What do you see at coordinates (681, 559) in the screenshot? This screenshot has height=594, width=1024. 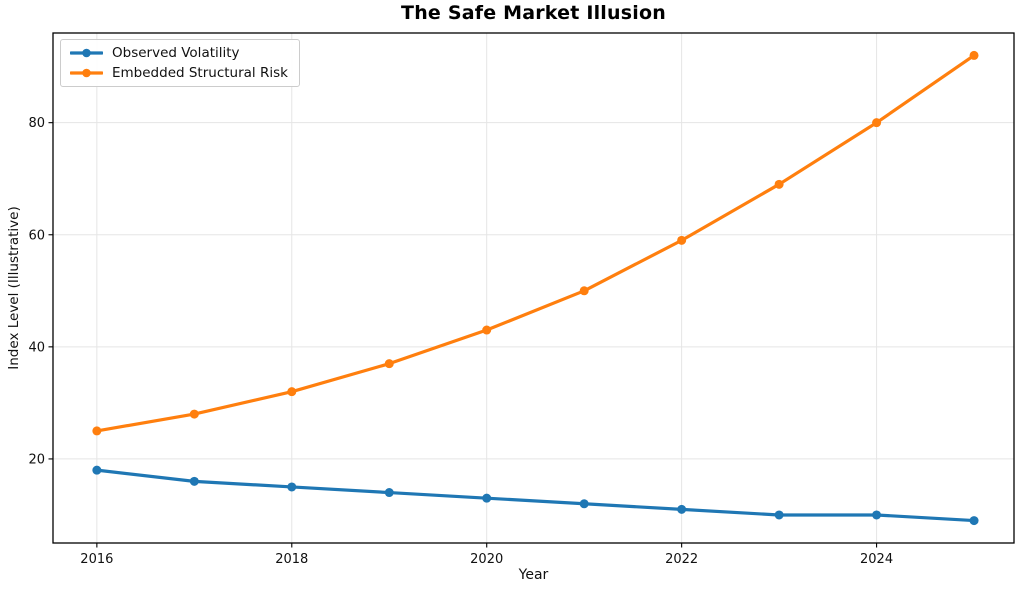 I see `x-tick-label: 2022` at bounding box center [681, 559].